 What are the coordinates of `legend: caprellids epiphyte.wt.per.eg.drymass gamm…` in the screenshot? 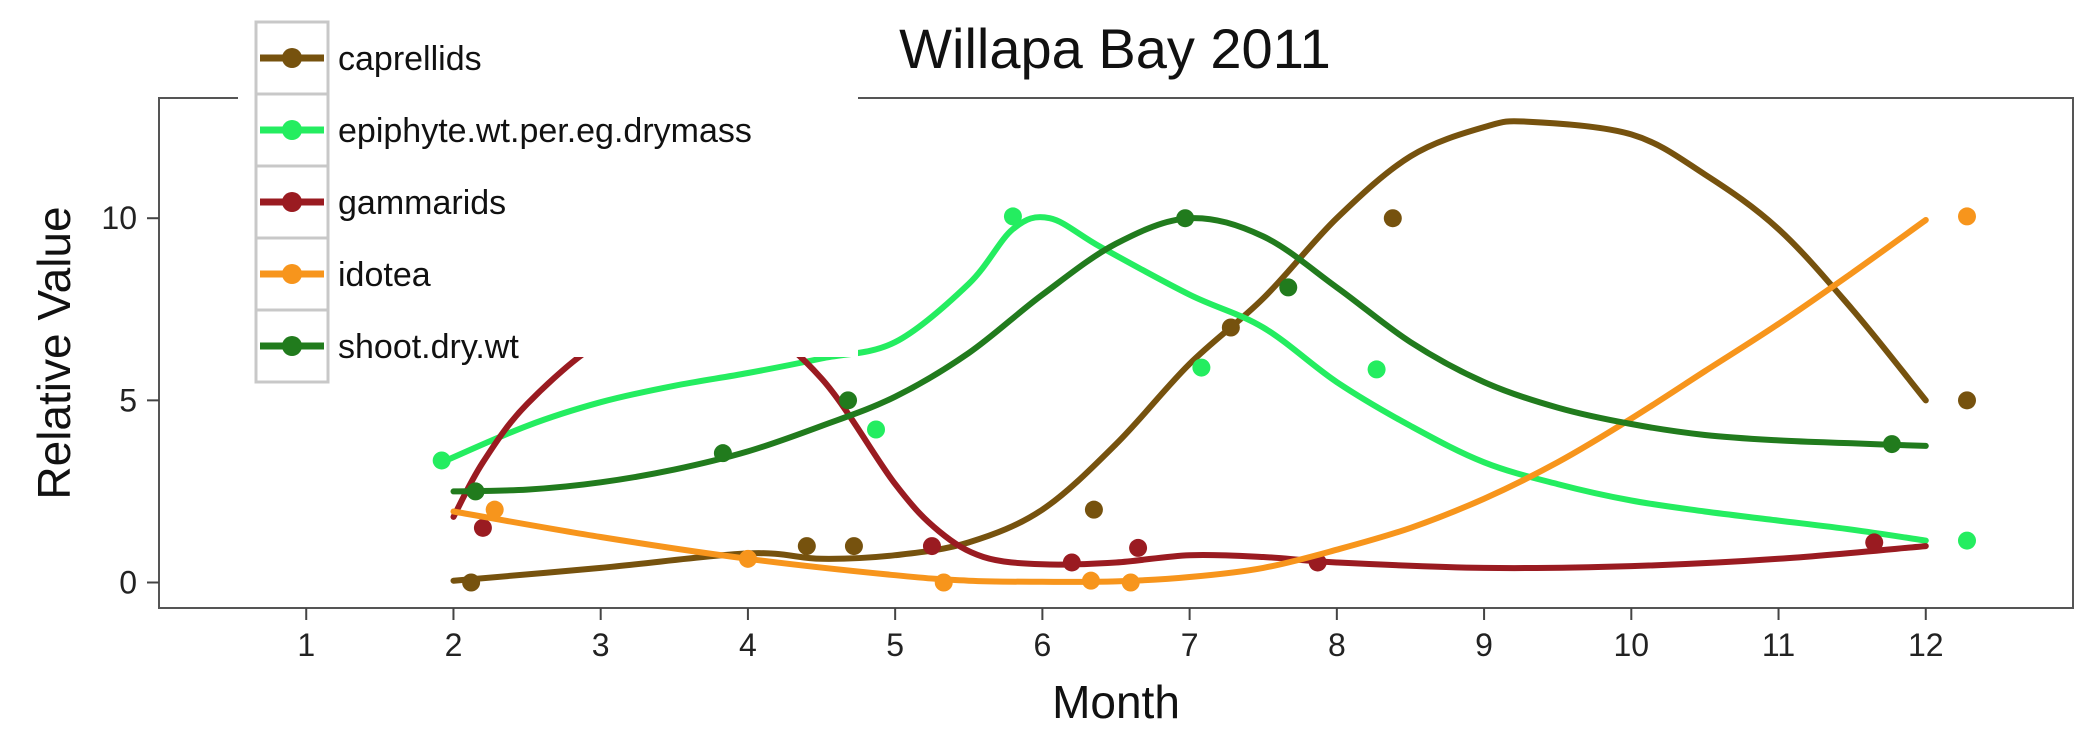 It's located at (548, 202).